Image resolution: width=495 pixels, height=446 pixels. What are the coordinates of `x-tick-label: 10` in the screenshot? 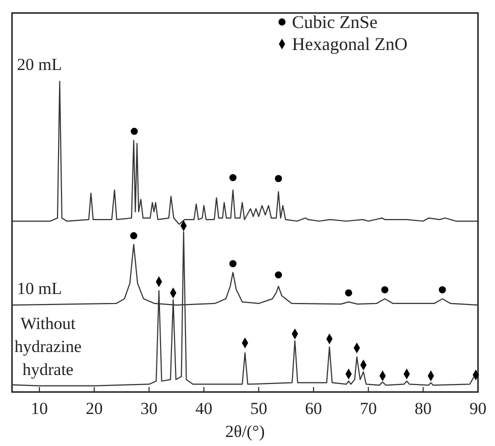 It's located at (39, 408).